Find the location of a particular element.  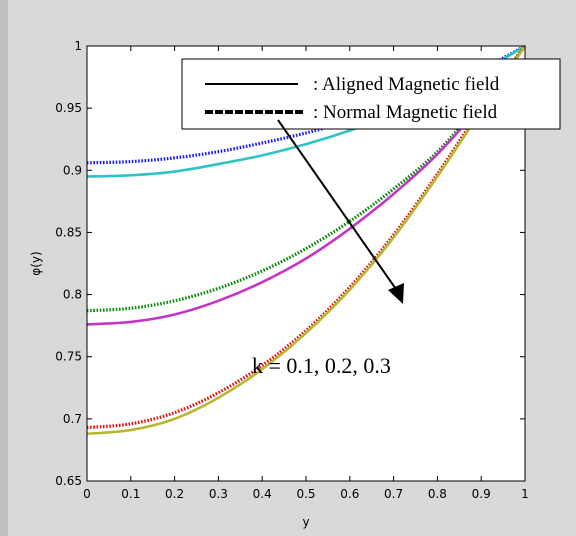

annotation-arrow is located at coordinates (338, 206).